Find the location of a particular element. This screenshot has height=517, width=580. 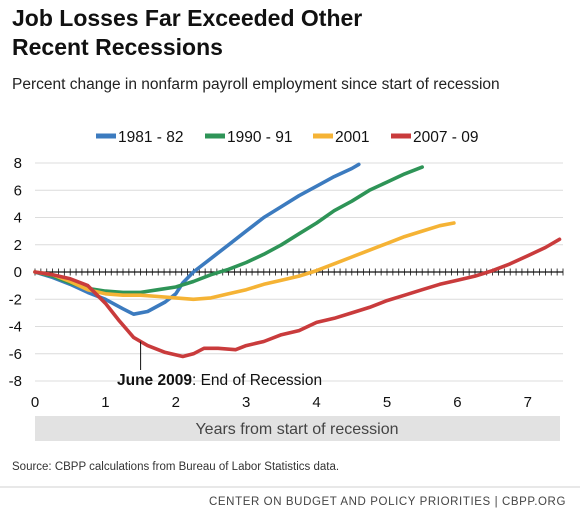

legend: 1981 - 82 1990 - 91 2001 2007 - 09 is located at coordinates (287, 137).